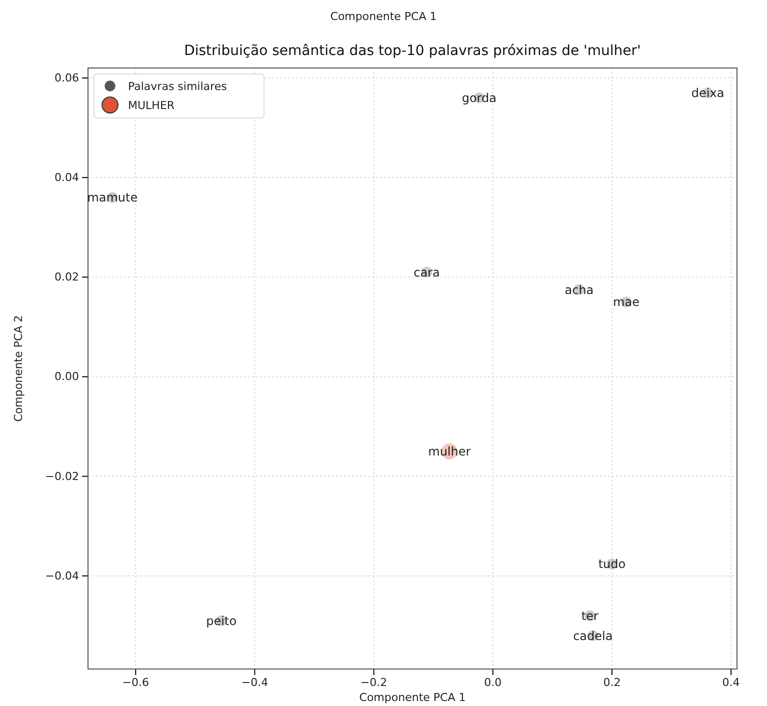  I want to click on annotation: mulher, so click(449, 451).